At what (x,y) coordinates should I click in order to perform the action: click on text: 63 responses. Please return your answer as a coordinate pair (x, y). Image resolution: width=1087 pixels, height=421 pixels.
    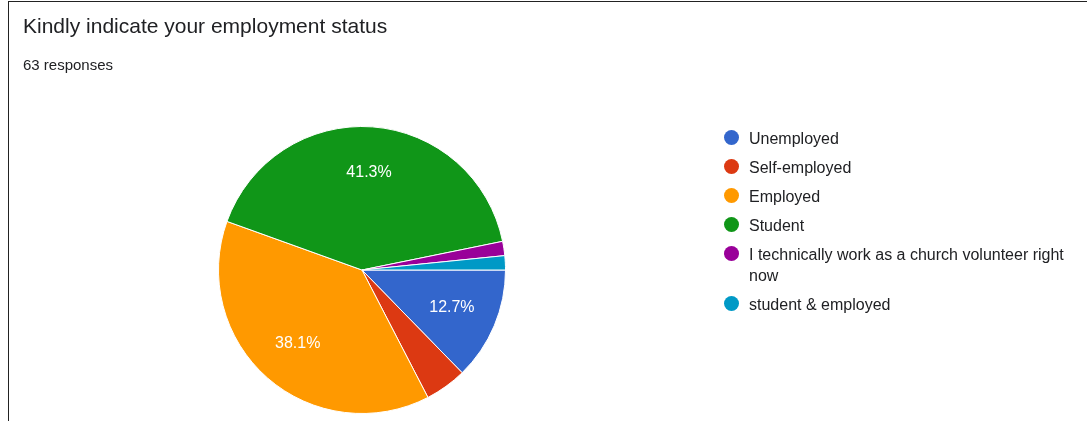
    Looking at the image, I should click on (68, 64).